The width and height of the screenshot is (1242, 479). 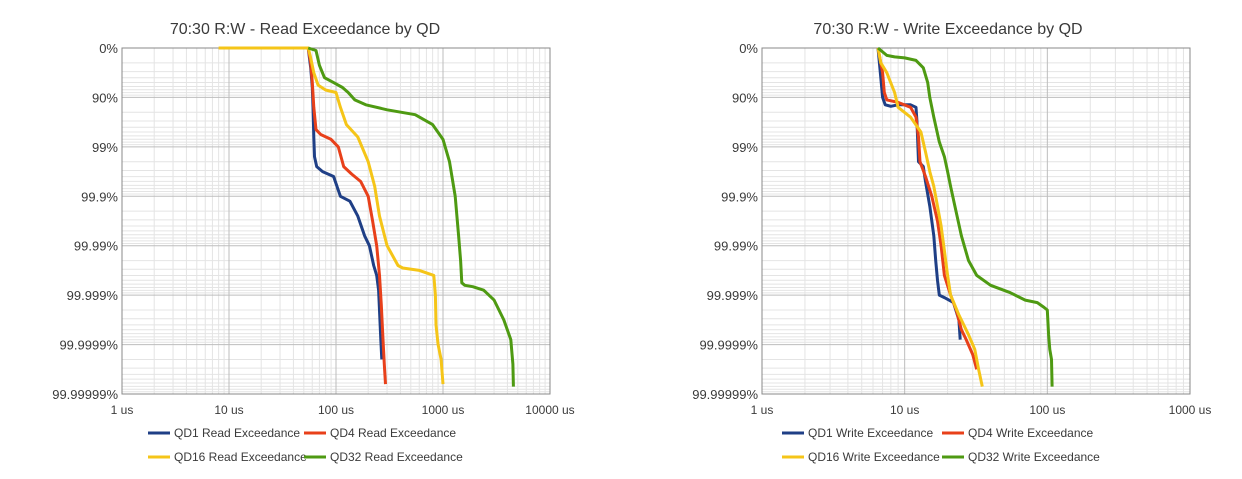 I want to click on legend-label: QD1 Write Exceedance, so click(x=870, y=433).